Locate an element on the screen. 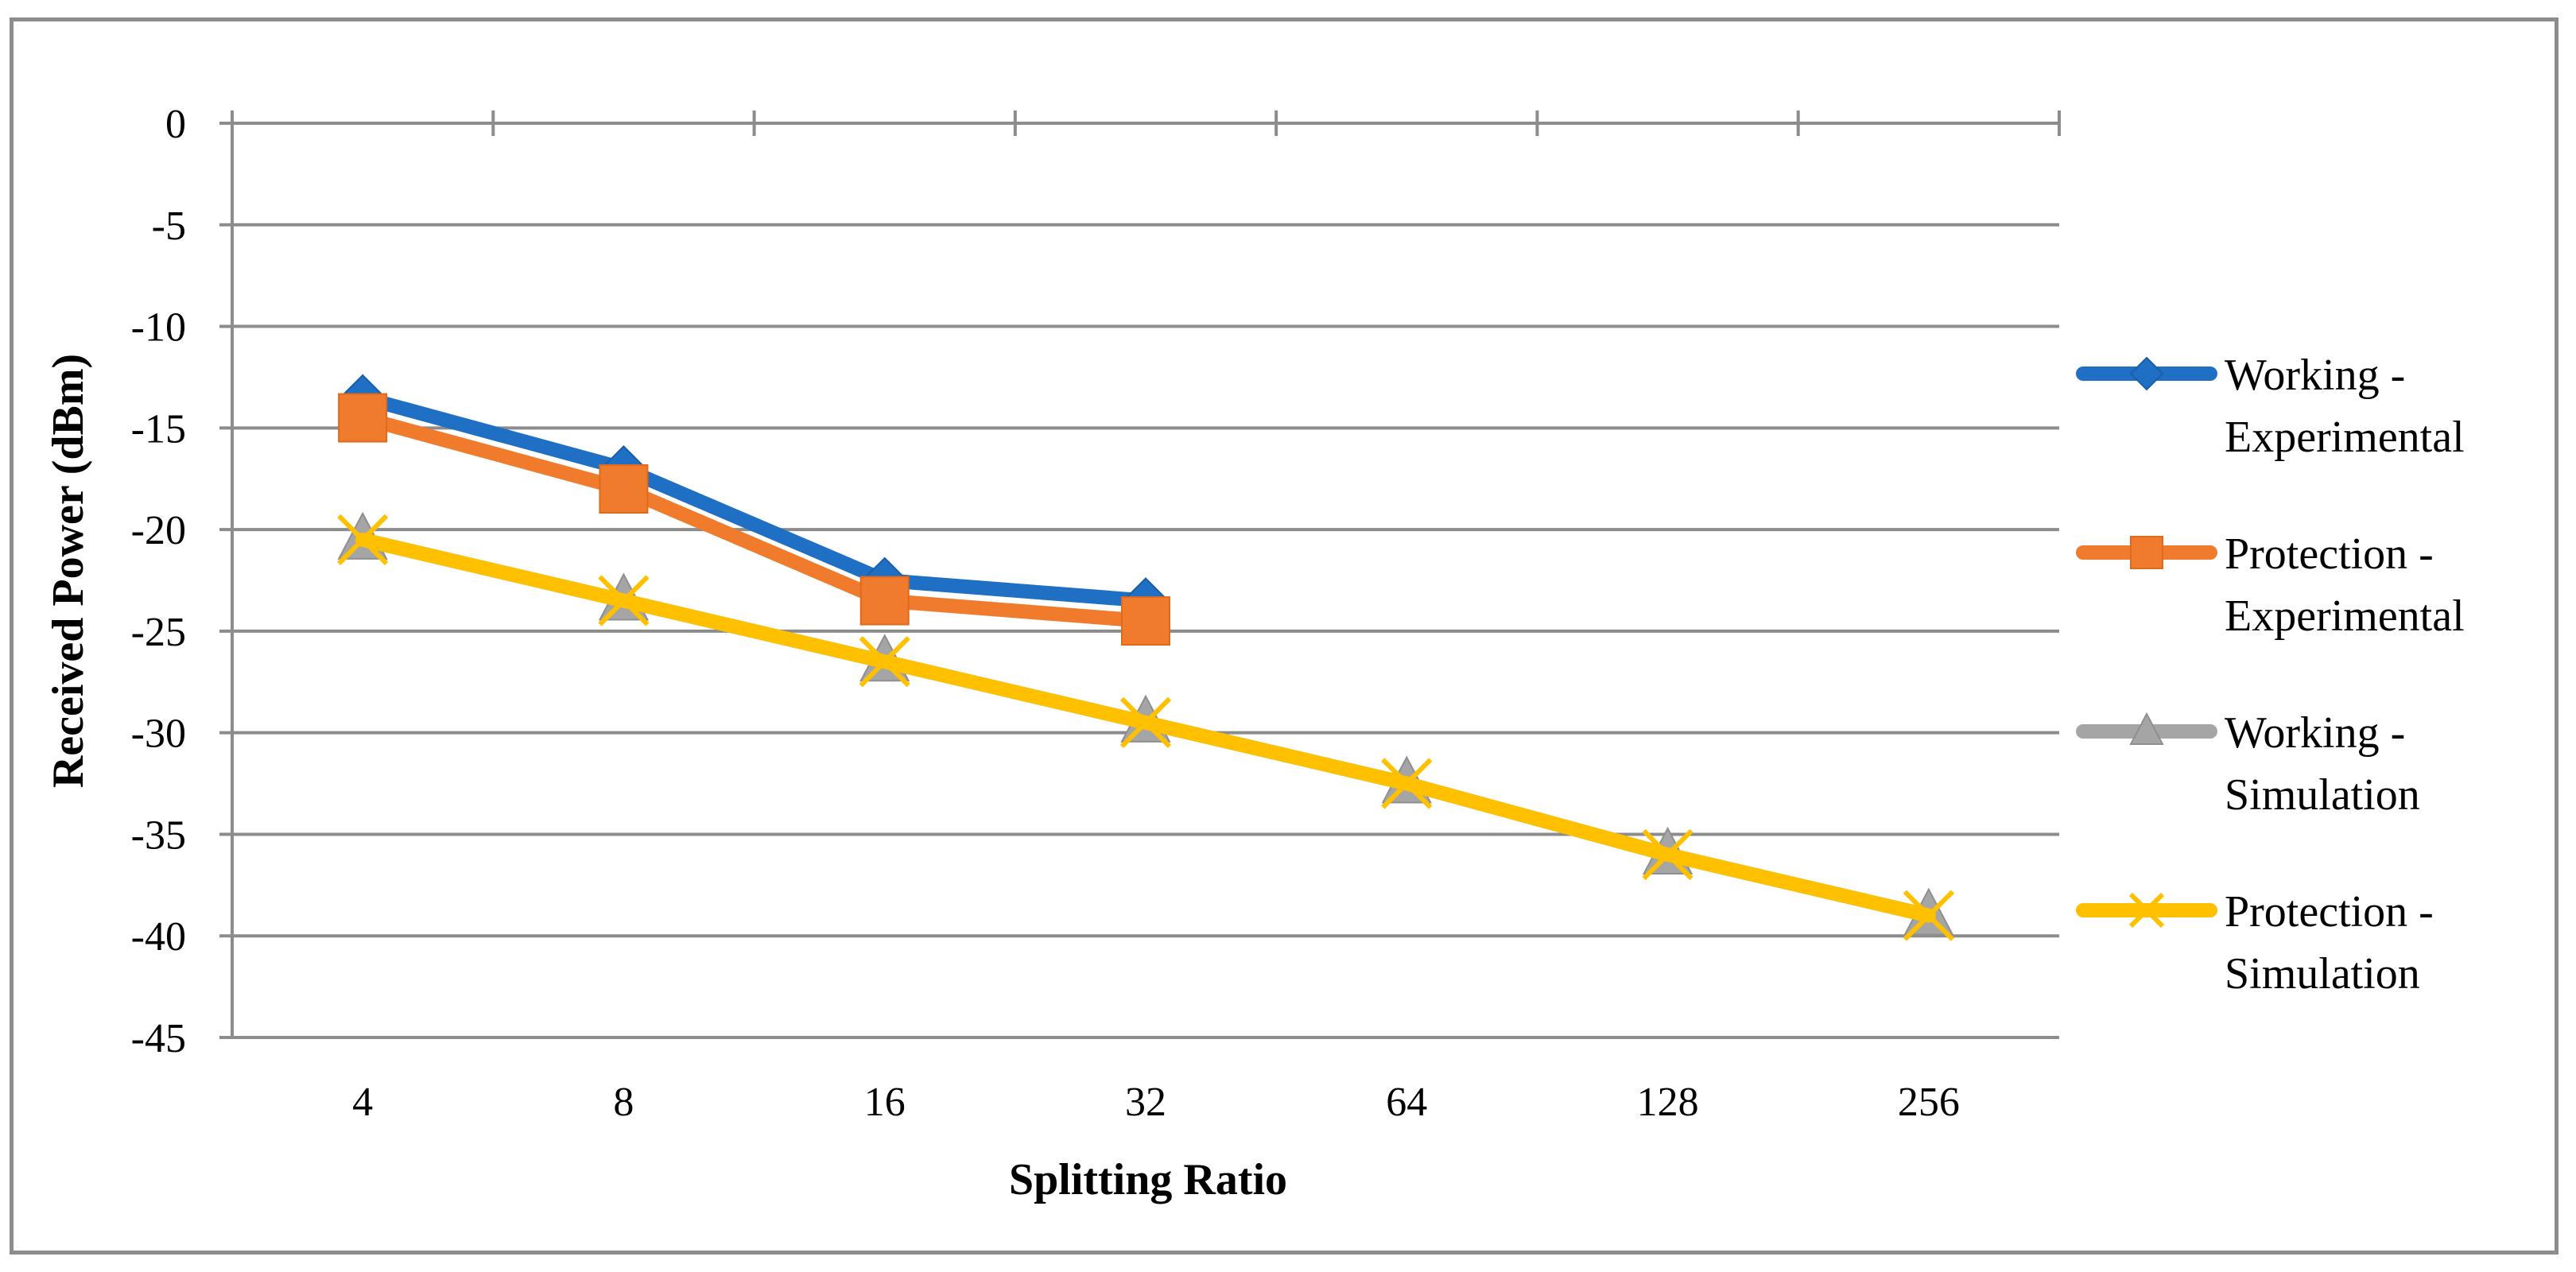 This screenshot has height=1272, width=2576. y-tick-label: -40 is located at coordinates (158, 937).